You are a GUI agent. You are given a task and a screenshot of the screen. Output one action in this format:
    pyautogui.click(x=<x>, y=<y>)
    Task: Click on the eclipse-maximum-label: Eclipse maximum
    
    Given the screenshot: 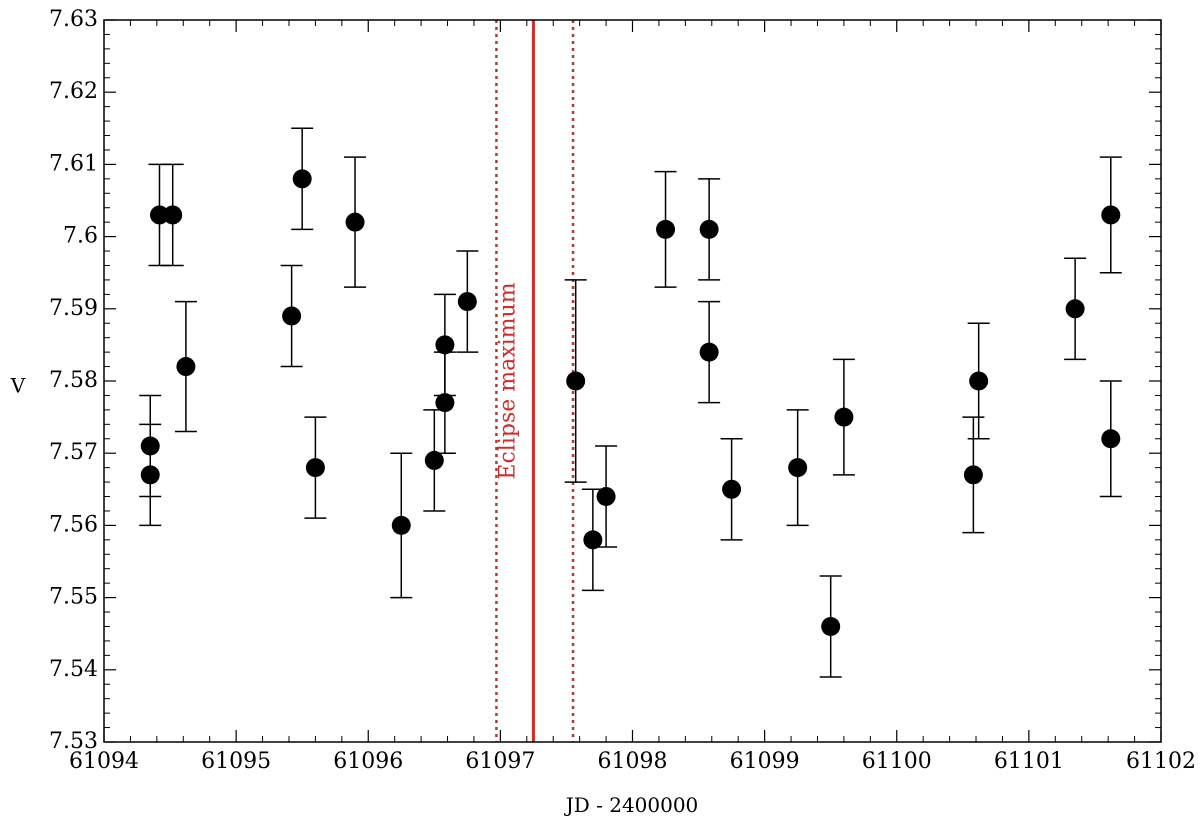 What is the action you would take?
    pyautogui.click(x=507, y=380)
    